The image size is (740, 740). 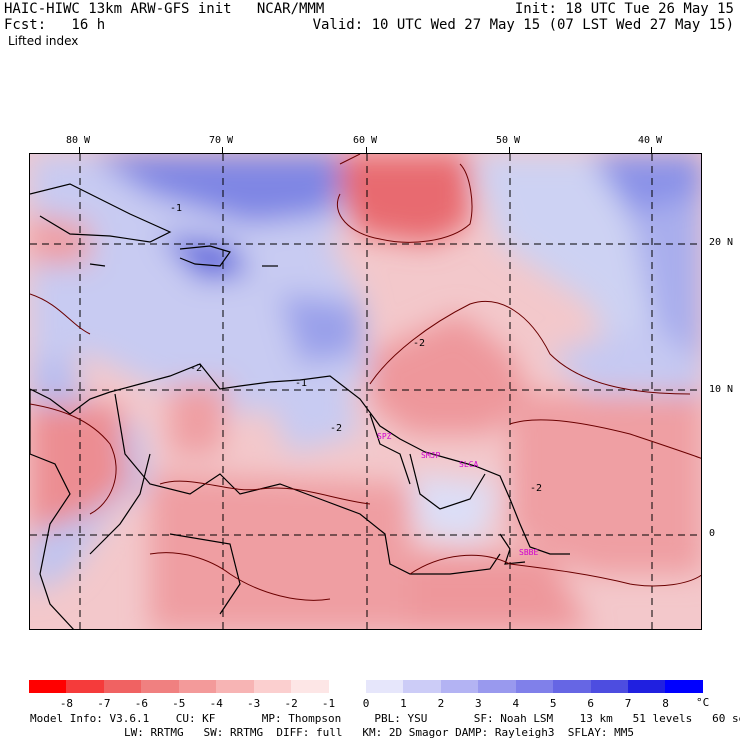 What do you see at coordinates (590, 703) in the screenshot?
I see `colorbar-label: 6` at bounding box center [590, 703].